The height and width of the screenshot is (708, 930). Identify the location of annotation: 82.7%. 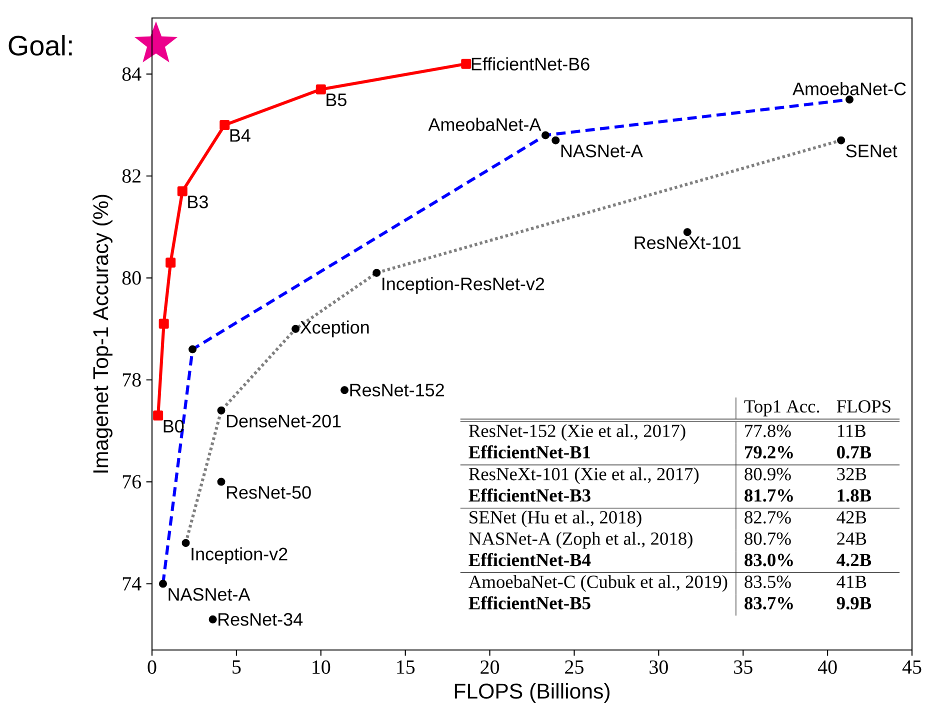
(767, 517).